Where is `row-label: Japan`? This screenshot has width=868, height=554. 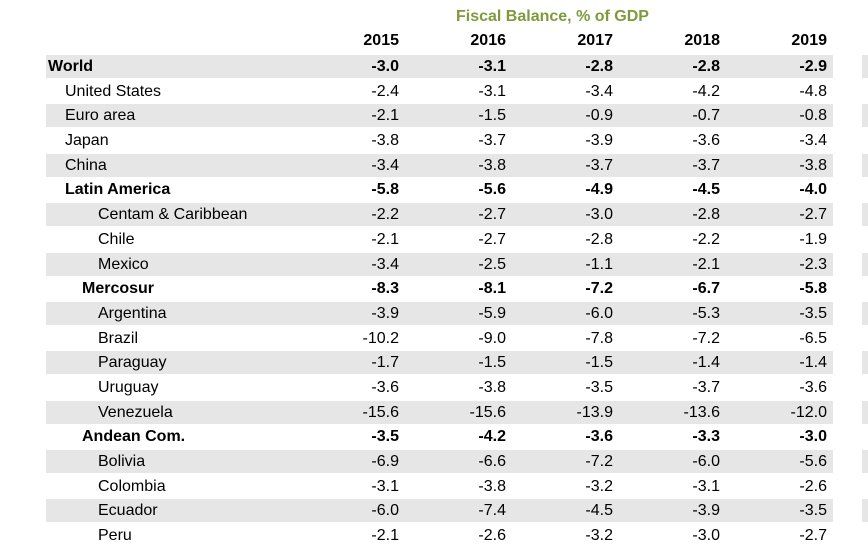
row-label: Japan is located at coordinates (87, 141).